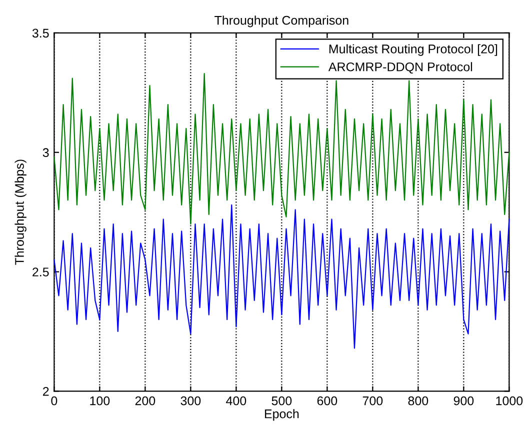 Image resolution: width=526 pixels, height=428 pixels. I want to click on y-tick-label: 3.5, so click(40, 33).